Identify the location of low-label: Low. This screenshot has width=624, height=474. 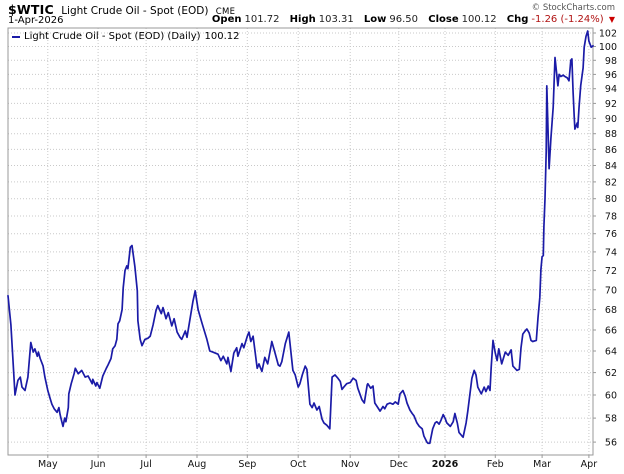
(375, 19).